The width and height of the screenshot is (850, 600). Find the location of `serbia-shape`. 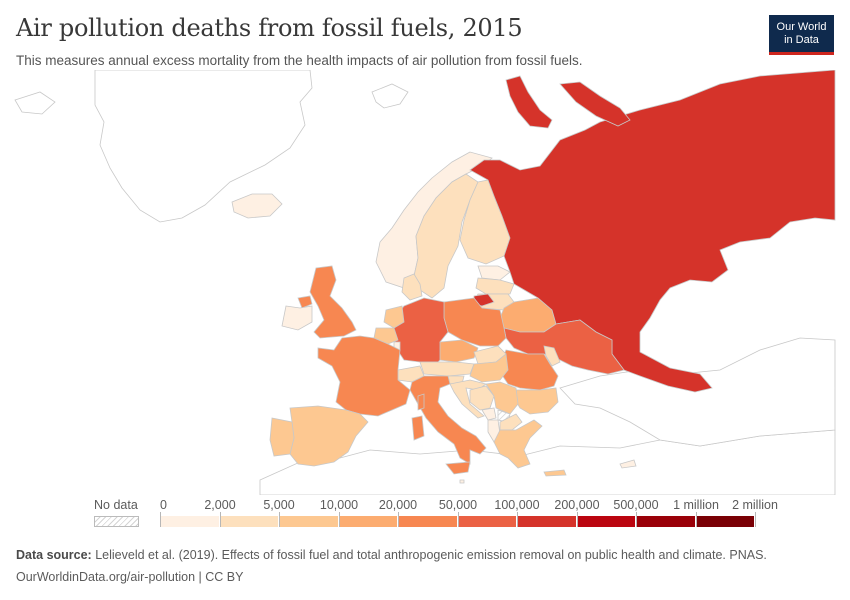

serbia-shape is located at coordinates (502, 398).